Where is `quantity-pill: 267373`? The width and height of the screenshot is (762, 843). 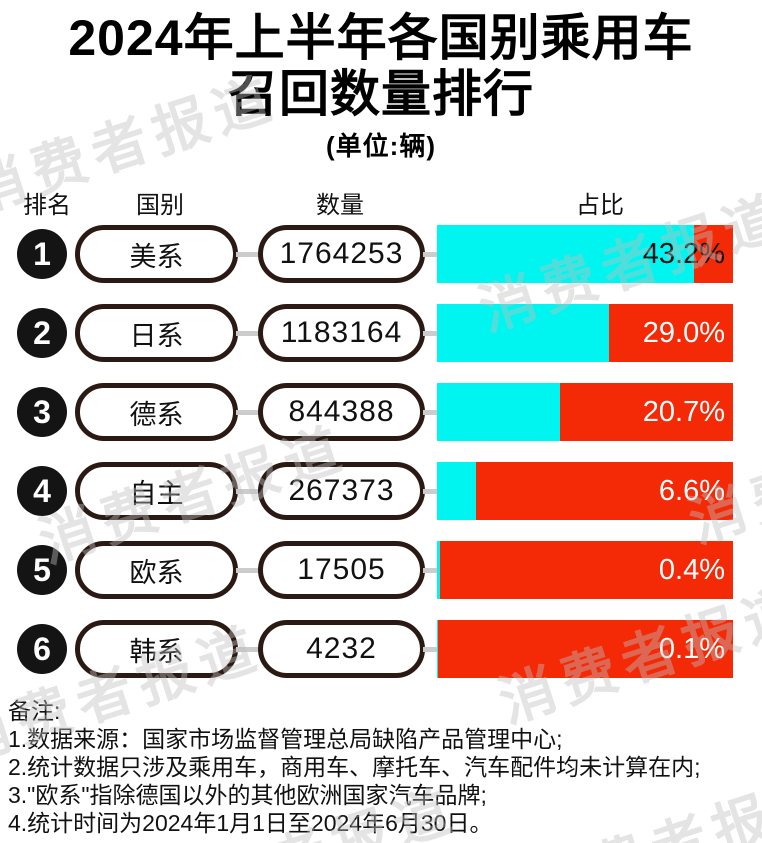 quantity-pill: 267373 is located at coordinates (341, 491).